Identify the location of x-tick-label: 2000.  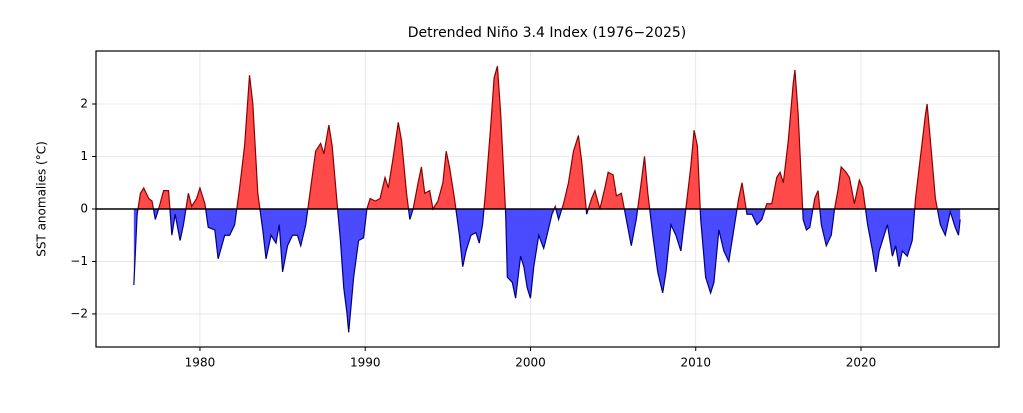
(530, 363).